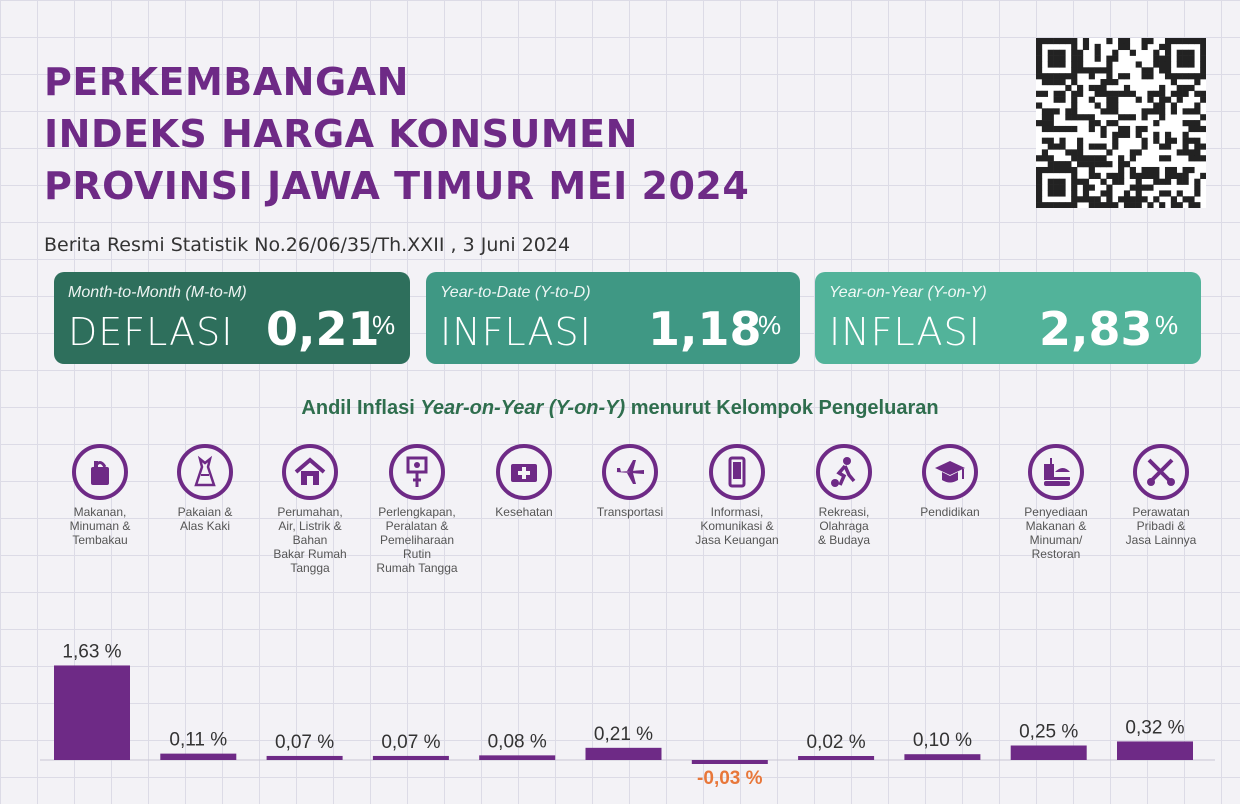 This screenshot has width=1240, height=804. Describe the element at coordinates (1121, 123) in the screenshot. I see `qr-code-icon` at that location.